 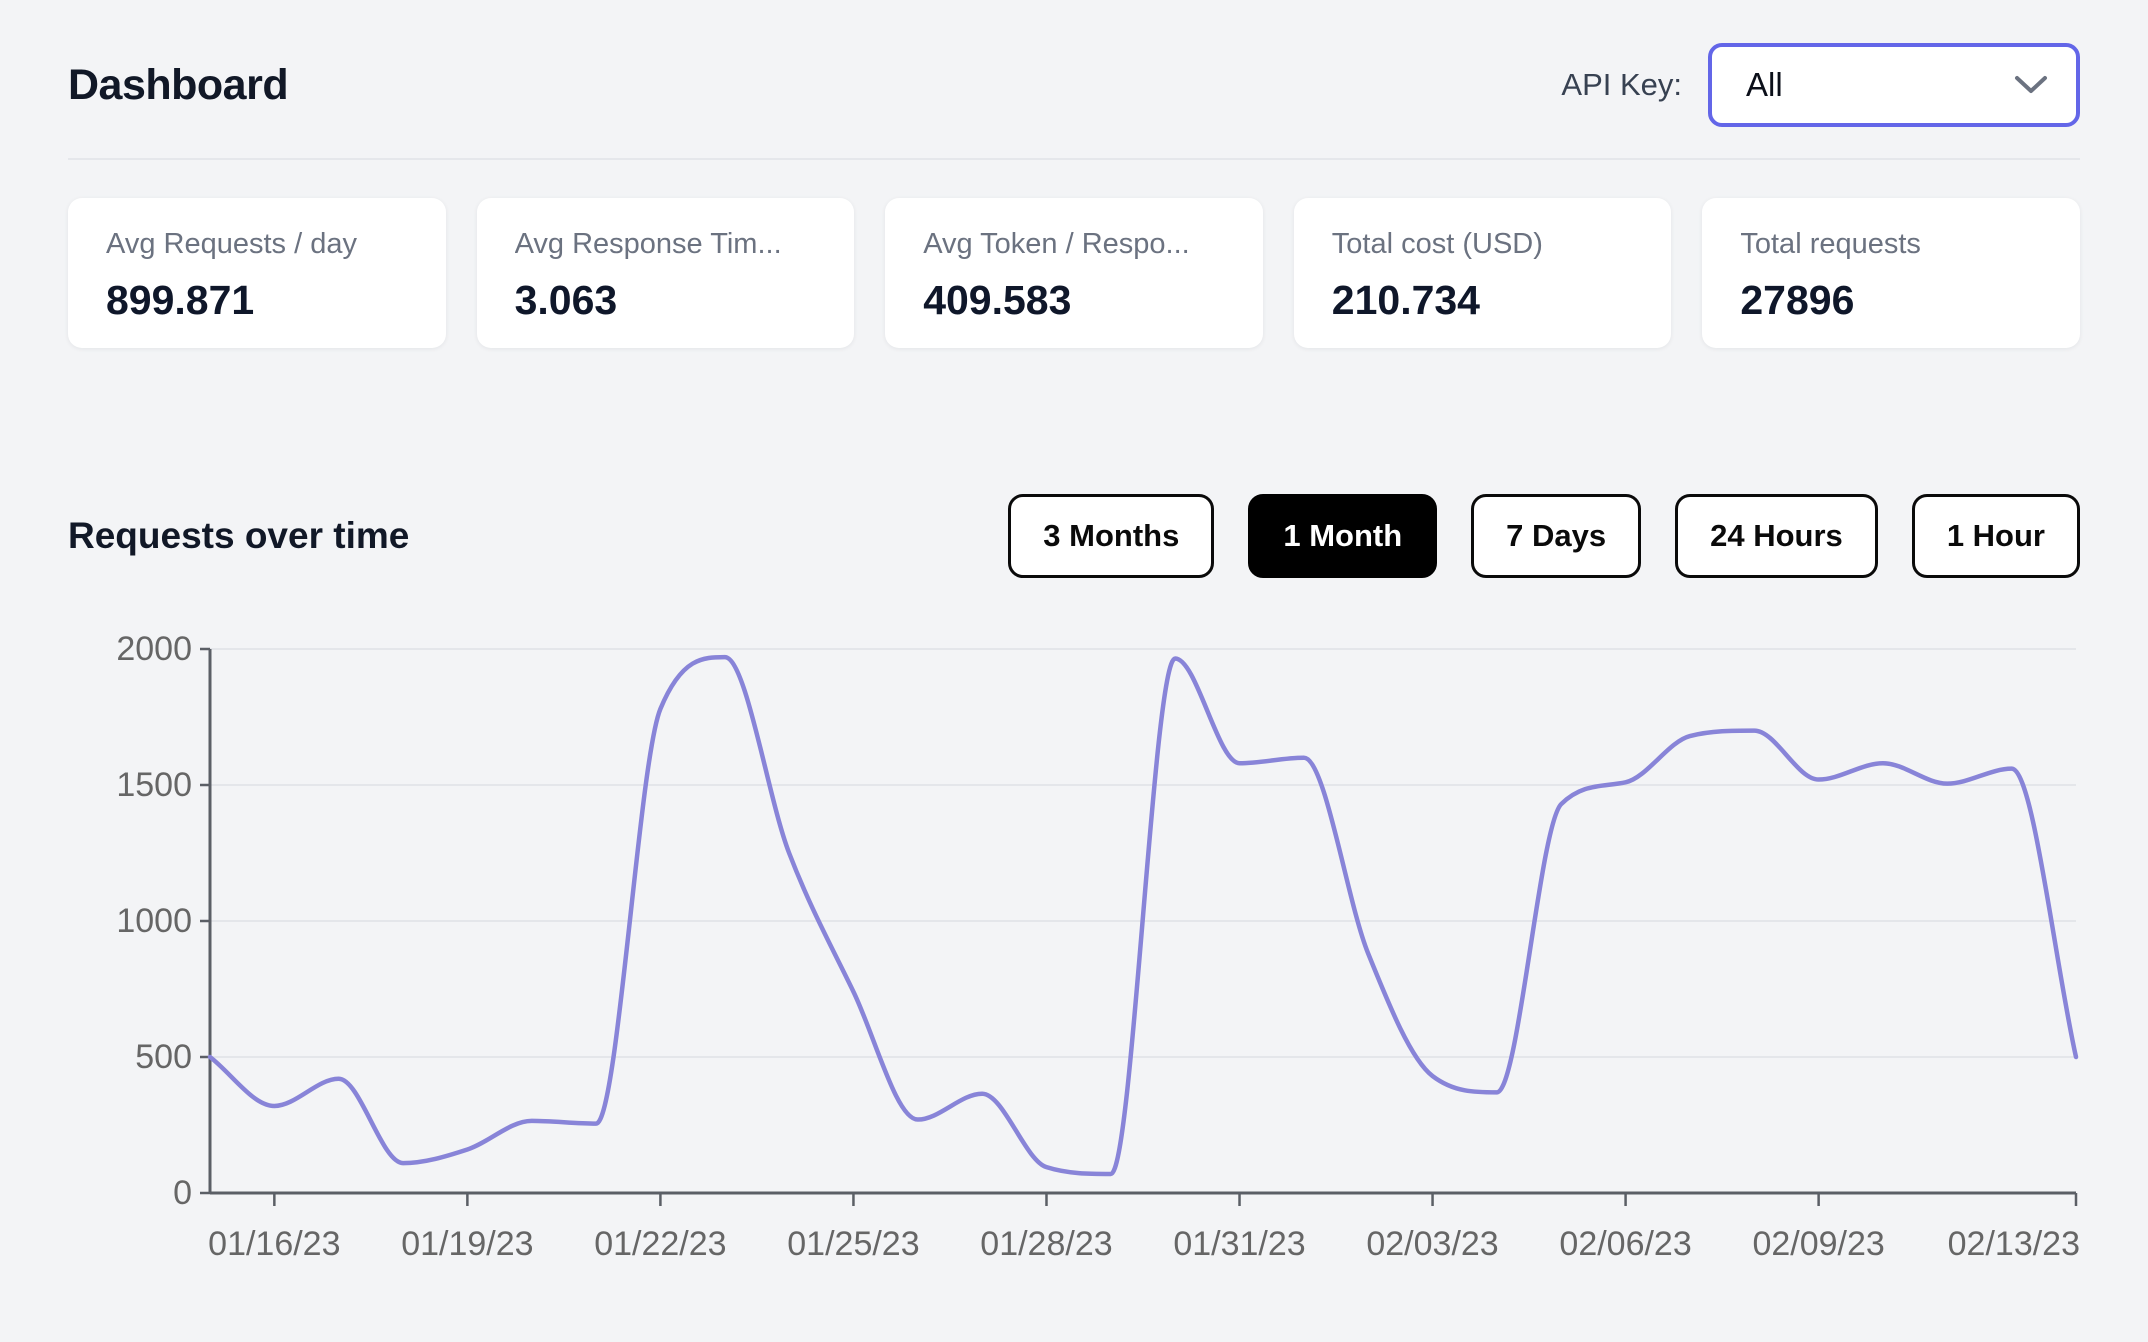 I want to click on stat-value: 899.871, so click(x=180, y=300).